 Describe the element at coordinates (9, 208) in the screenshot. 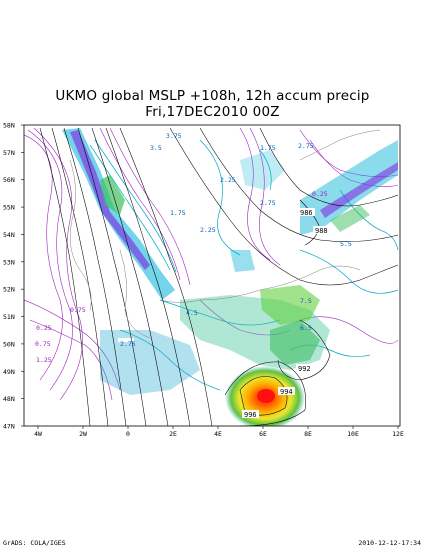

I see `lat-tick-label: 55N` at that location.